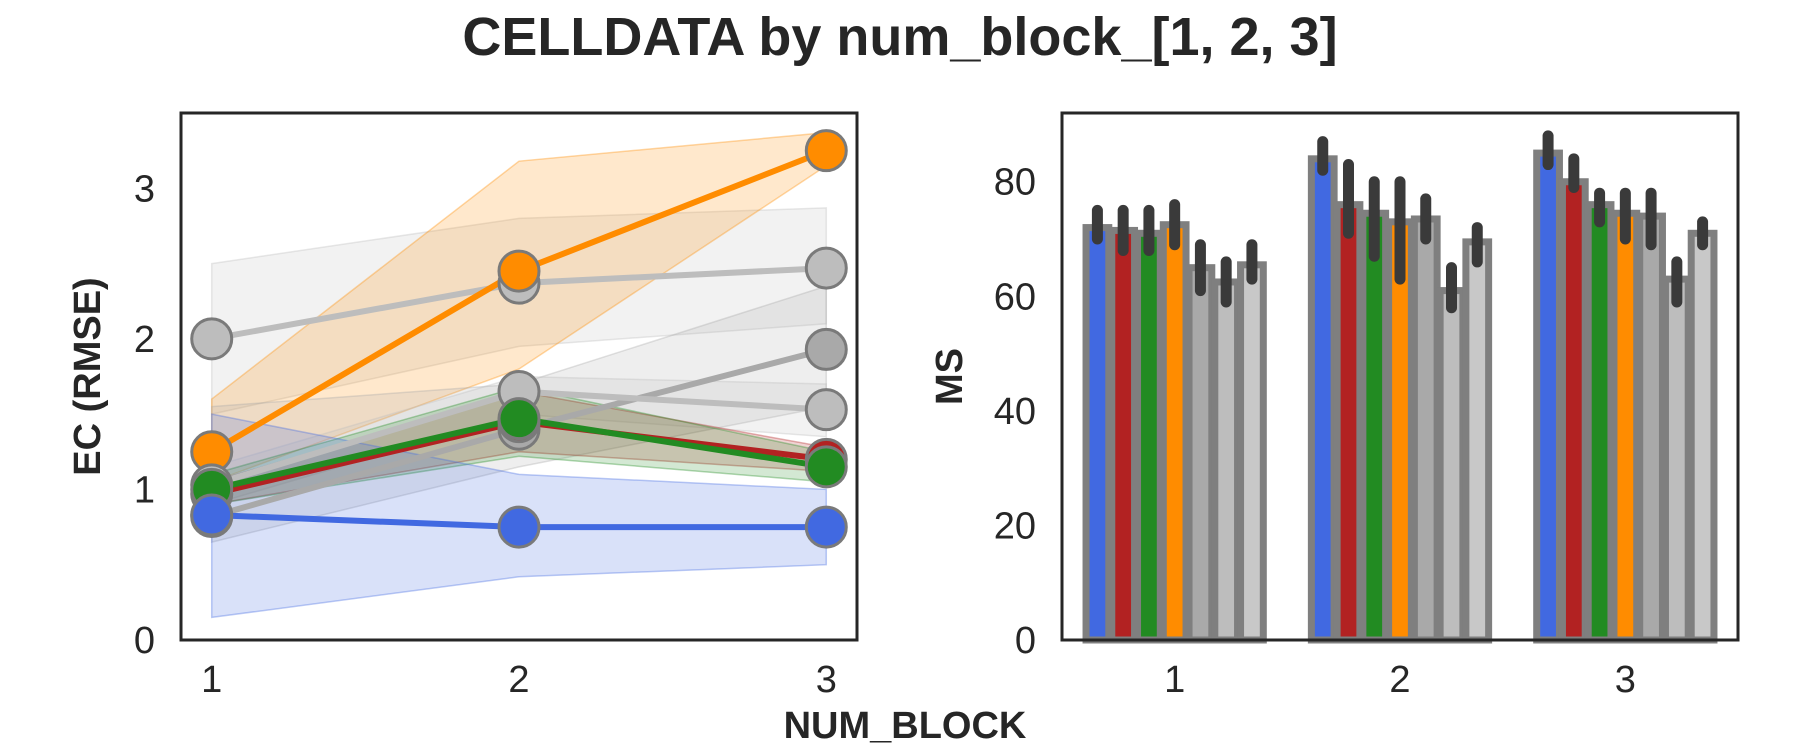 Image resolution: width=1800 pixels, height=750 pixels. I want to click on y-tick-label: 1, so click(144, 490).